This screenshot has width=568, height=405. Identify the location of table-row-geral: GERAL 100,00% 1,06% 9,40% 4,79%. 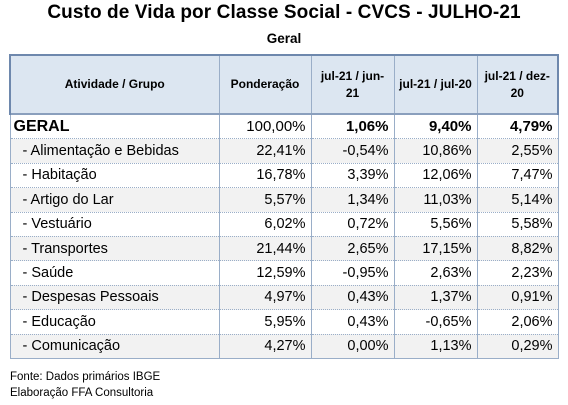
(284, 126).